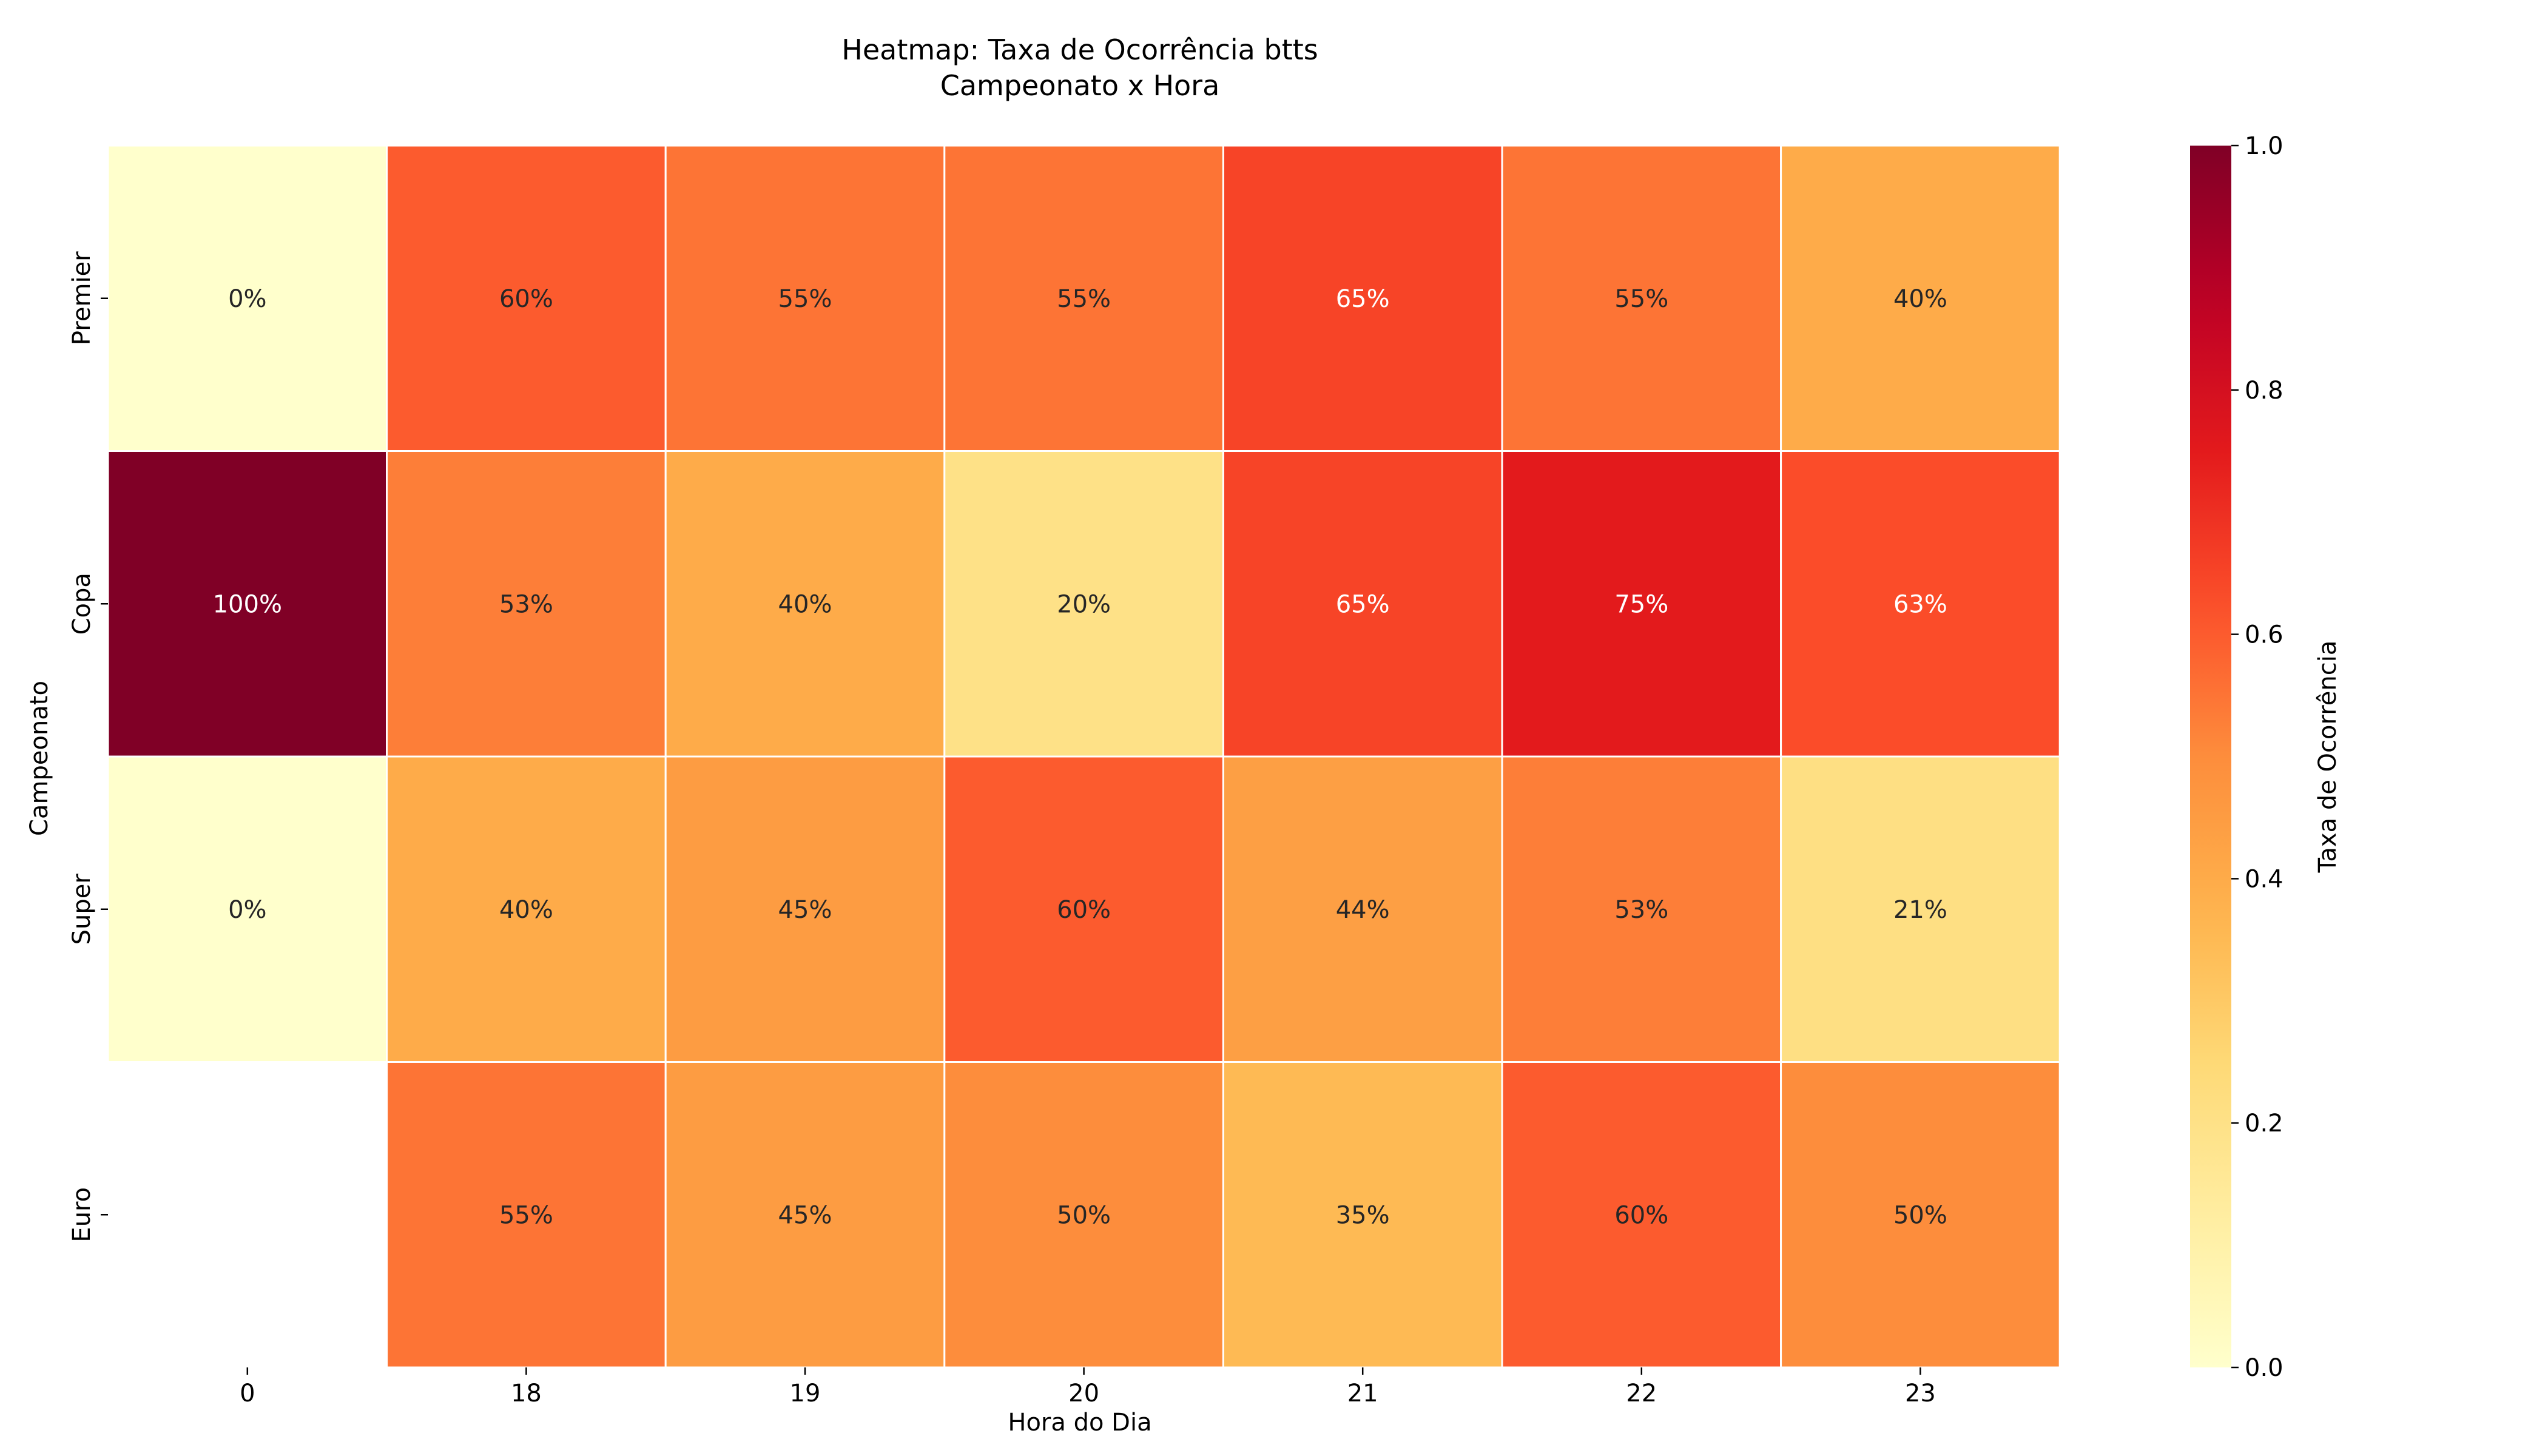 The height and width of the screenshot is (1456, 2548). What do you see at coordinates (2264, 391) in the screenshot?
I see `colorbar-tick-label: 0.8` at bounding box center [2264, 391].